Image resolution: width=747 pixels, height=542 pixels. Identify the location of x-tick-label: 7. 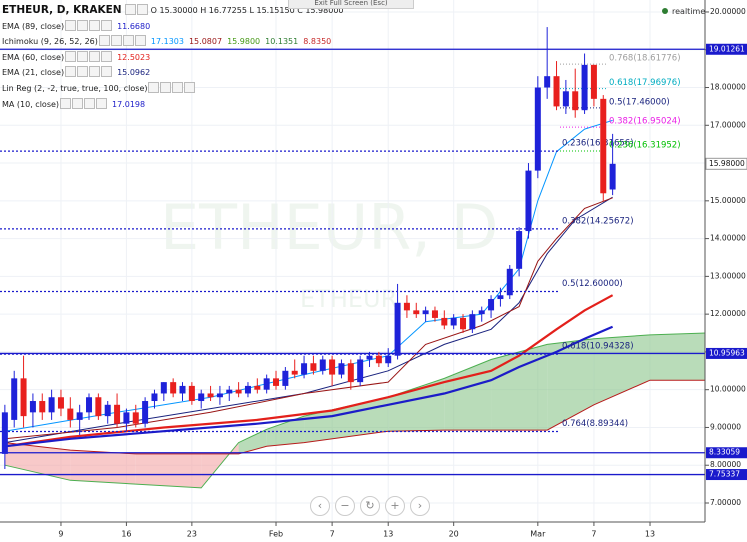
(332, 534).